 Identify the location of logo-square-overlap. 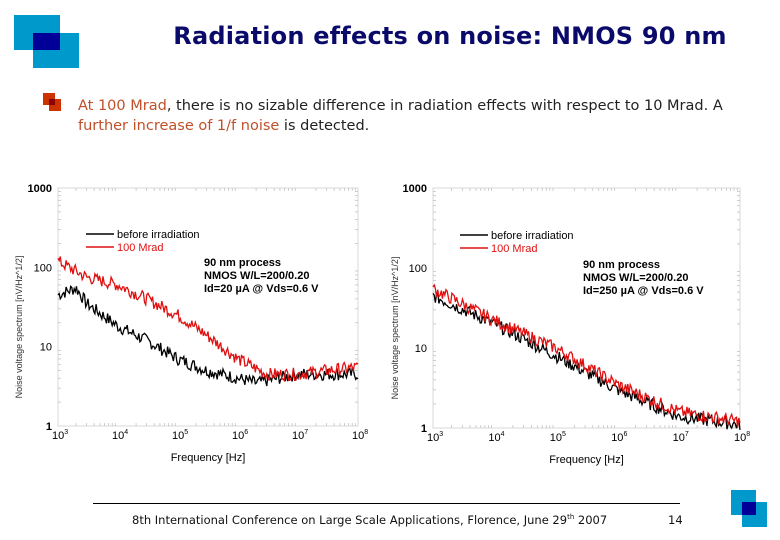
(46, 41).